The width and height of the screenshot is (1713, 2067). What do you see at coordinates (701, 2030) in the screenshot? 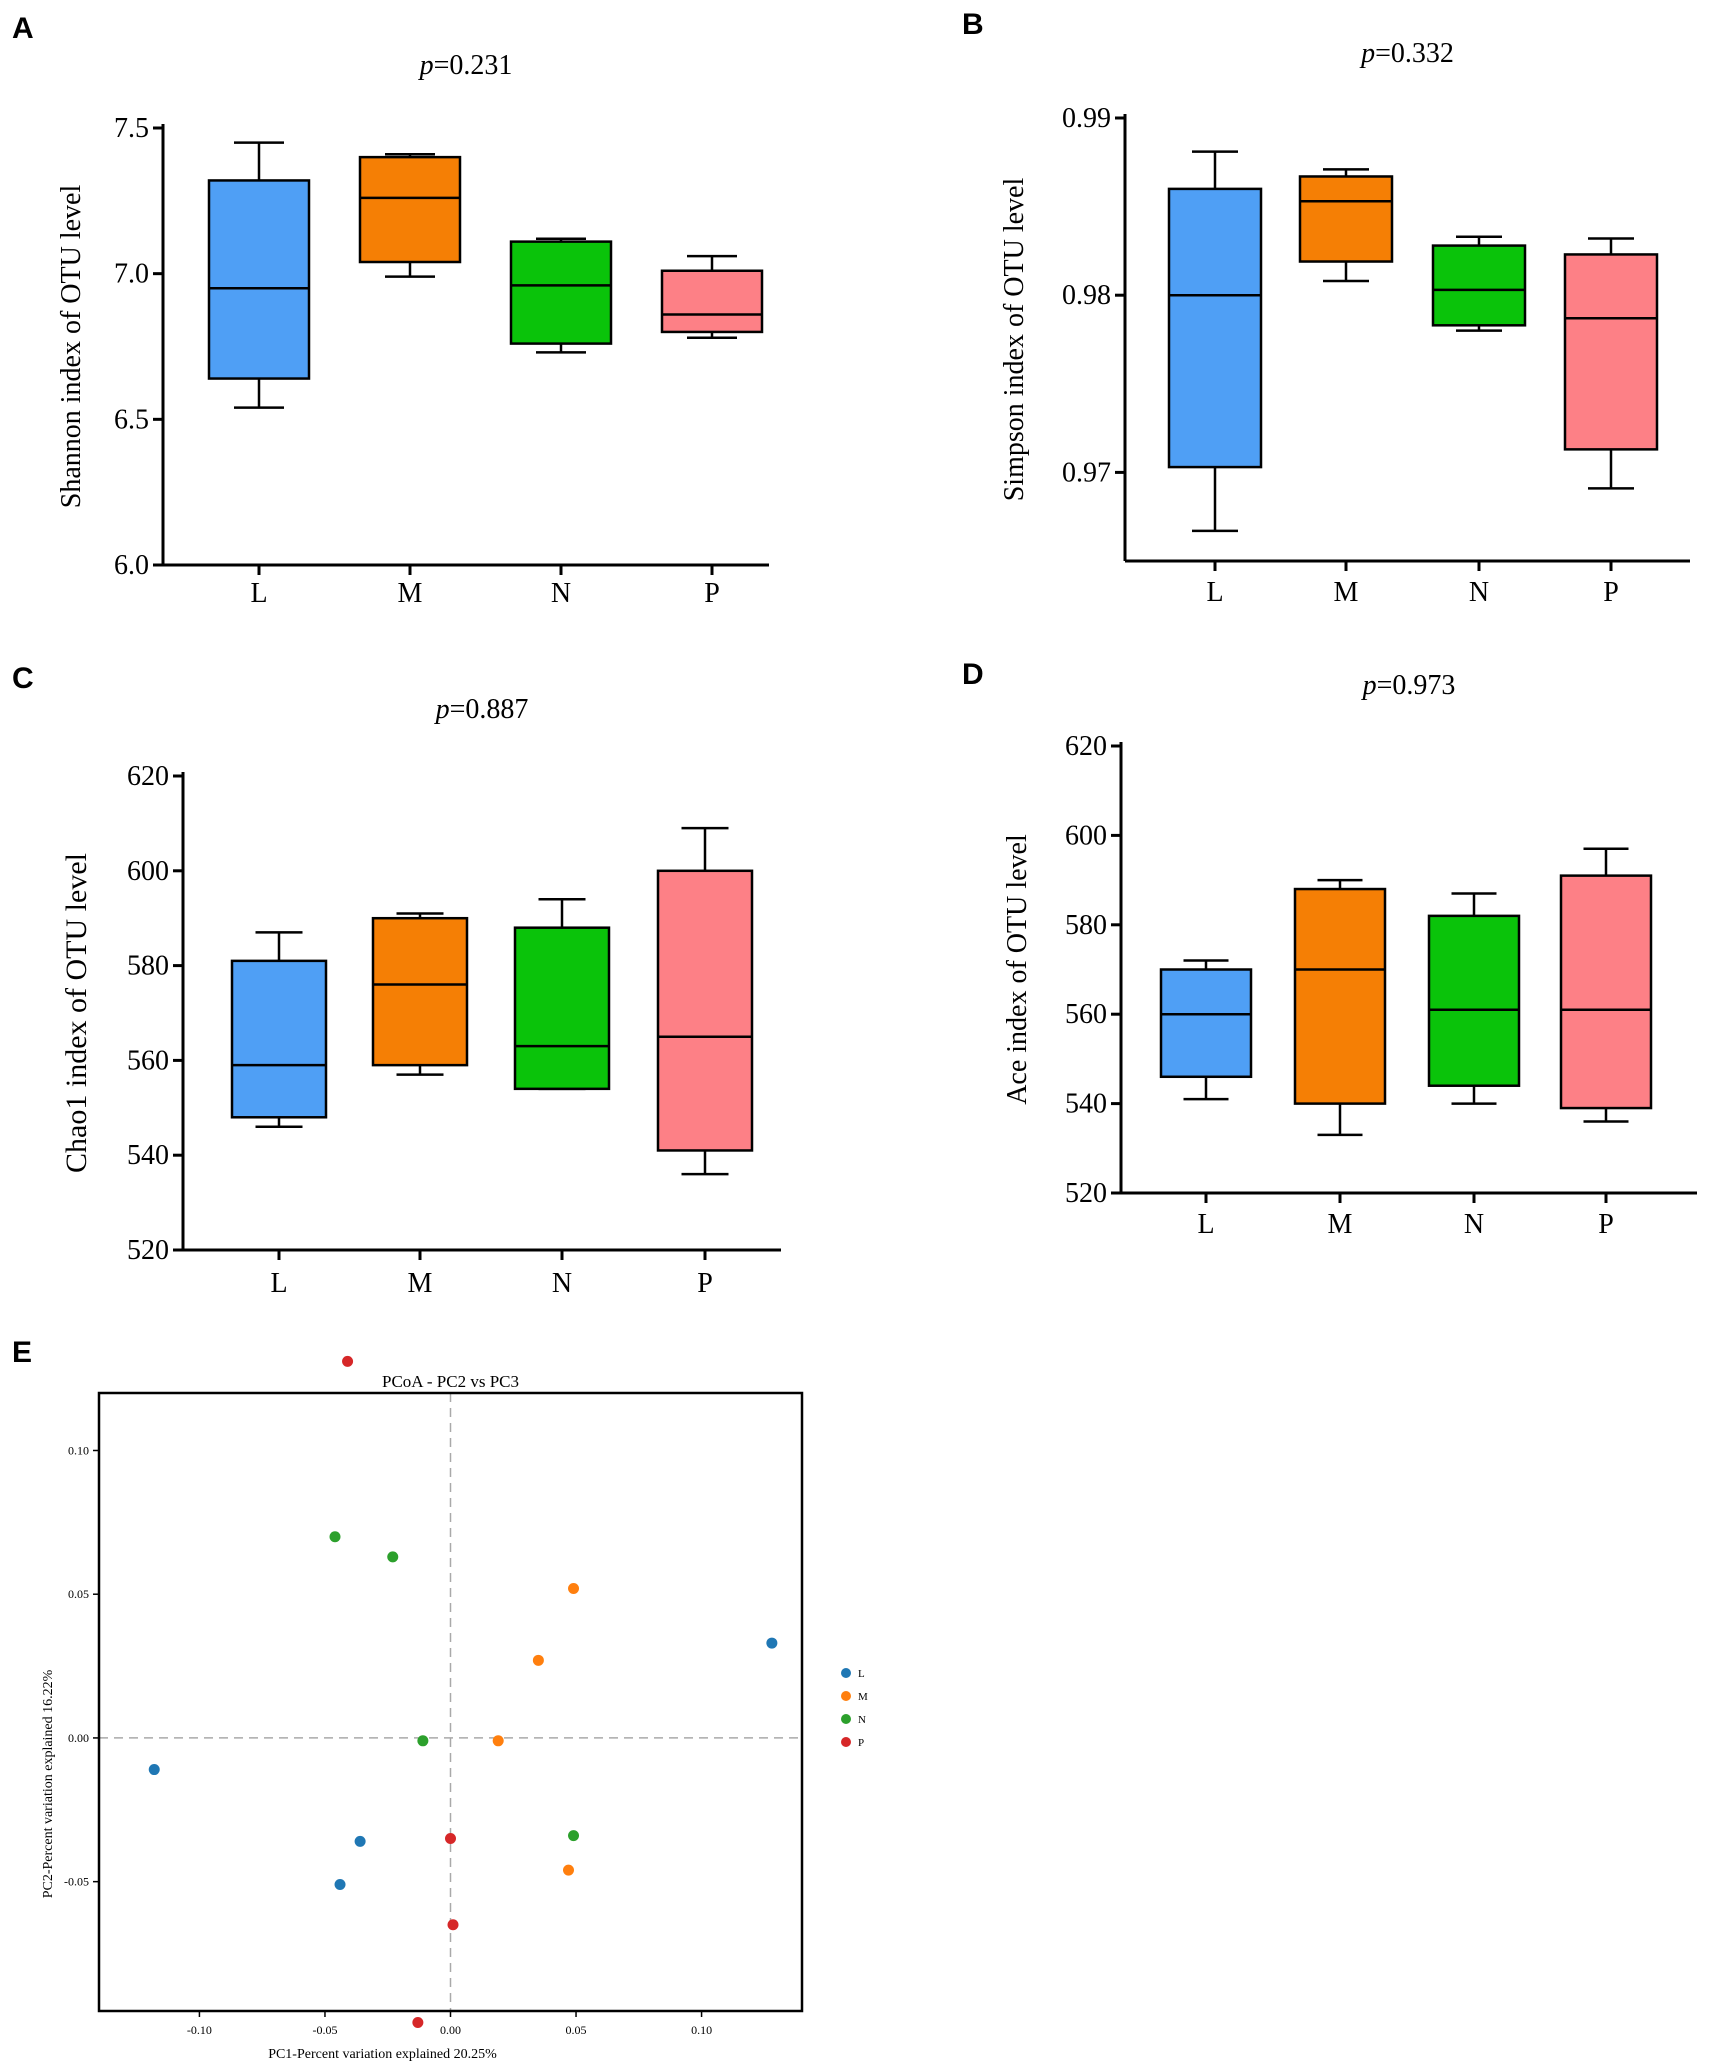
I see `x-tick-label: 0.10` at bounding box center [701, 2030].